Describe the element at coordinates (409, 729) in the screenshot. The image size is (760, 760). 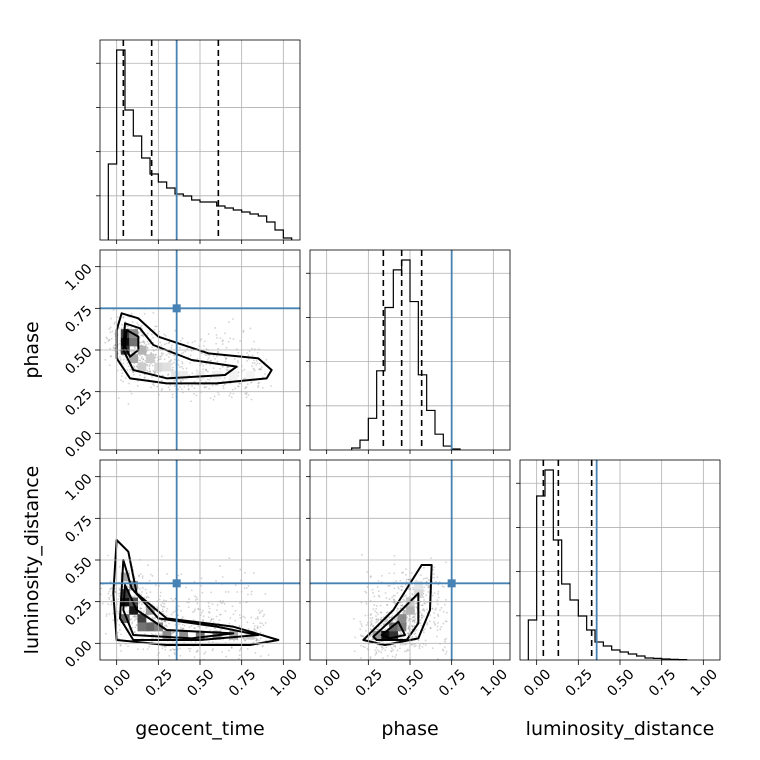
I see `x-axis-label-phase: phase` at that location.